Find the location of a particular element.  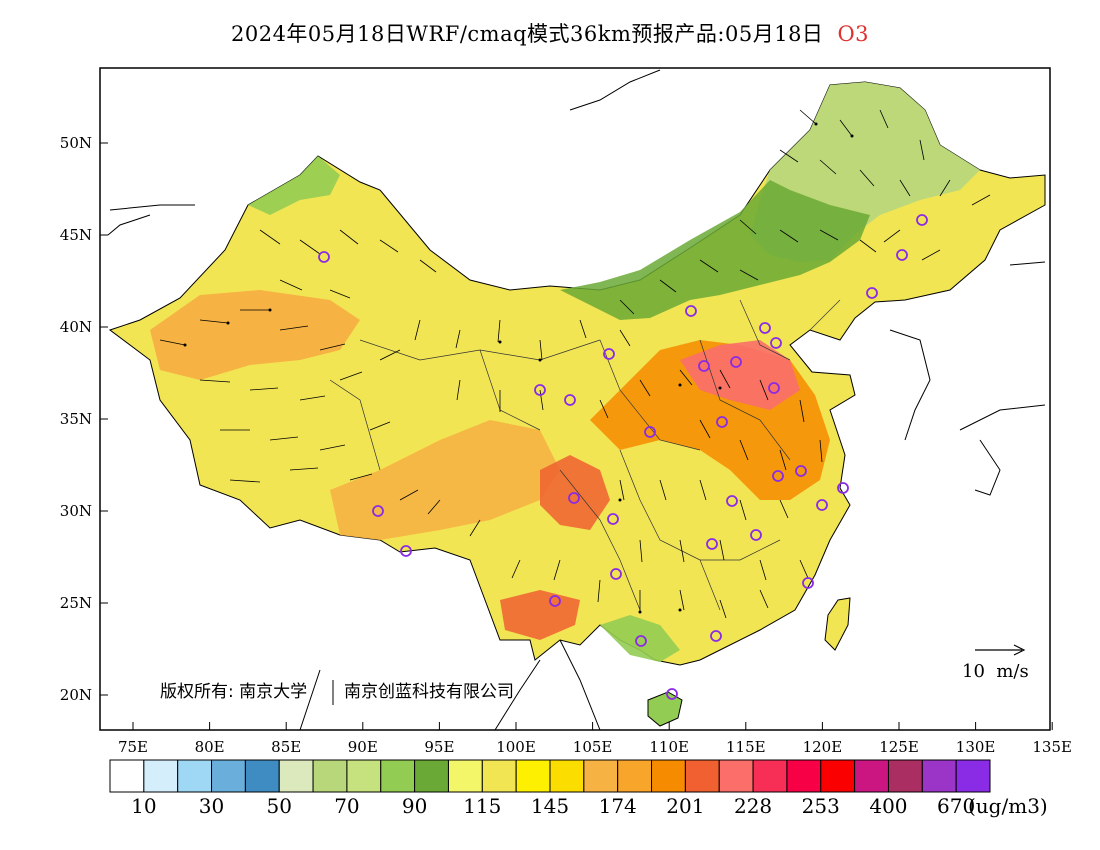

colorbar-label: 253 is located at coordinates (820, 806).